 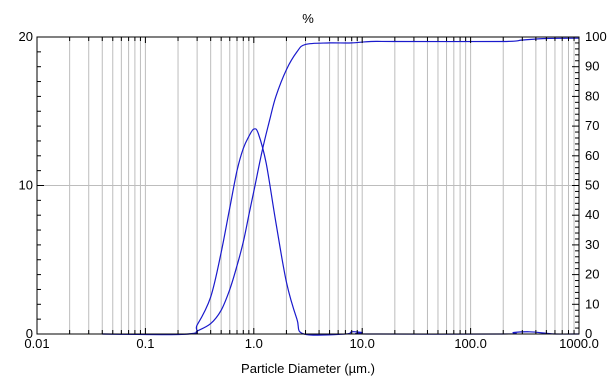 I want to click on y-right-tick-label: 50, so click(x=592, y=185).